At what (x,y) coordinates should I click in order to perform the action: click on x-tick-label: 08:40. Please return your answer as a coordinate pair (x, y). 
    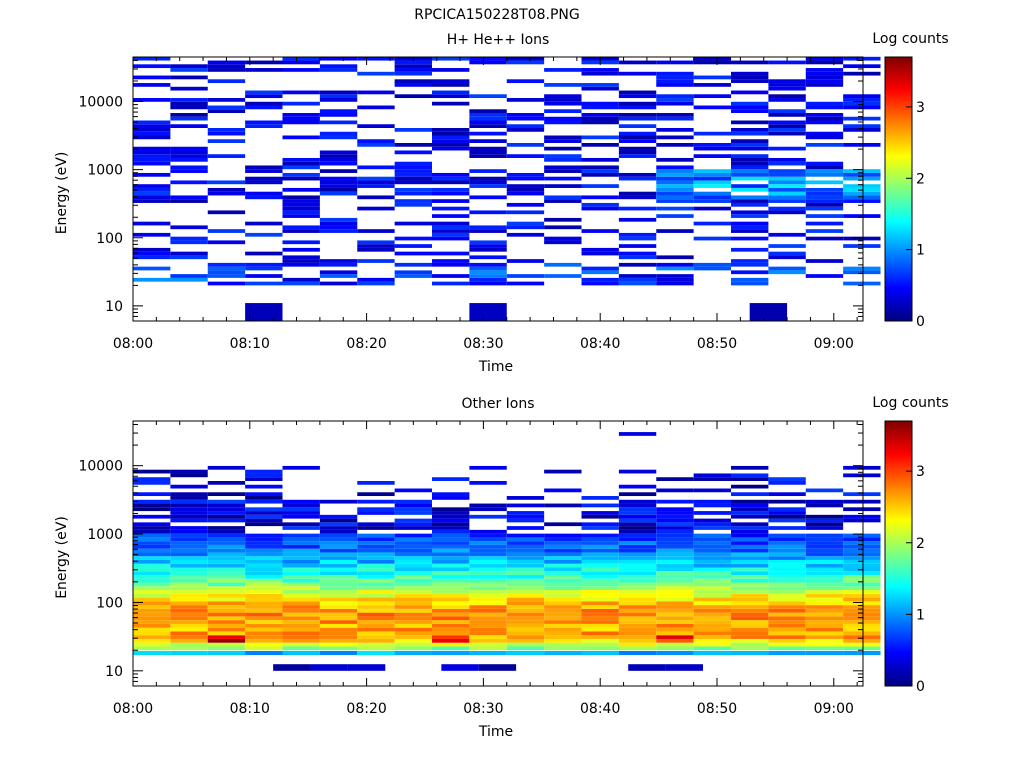
    Looking at the image, I should click on (600, 709).